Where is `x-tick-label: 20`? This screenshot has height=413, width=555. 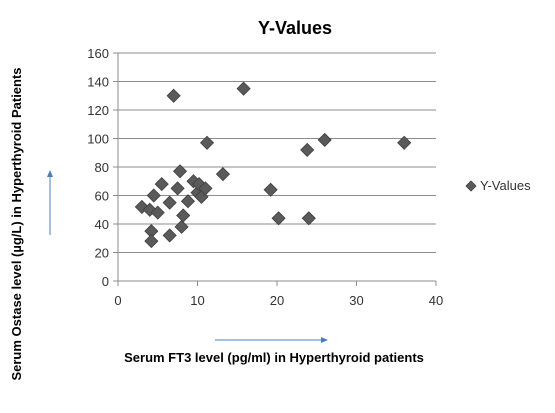 x-tick-label: 20 is located at coordinates (277, 300).